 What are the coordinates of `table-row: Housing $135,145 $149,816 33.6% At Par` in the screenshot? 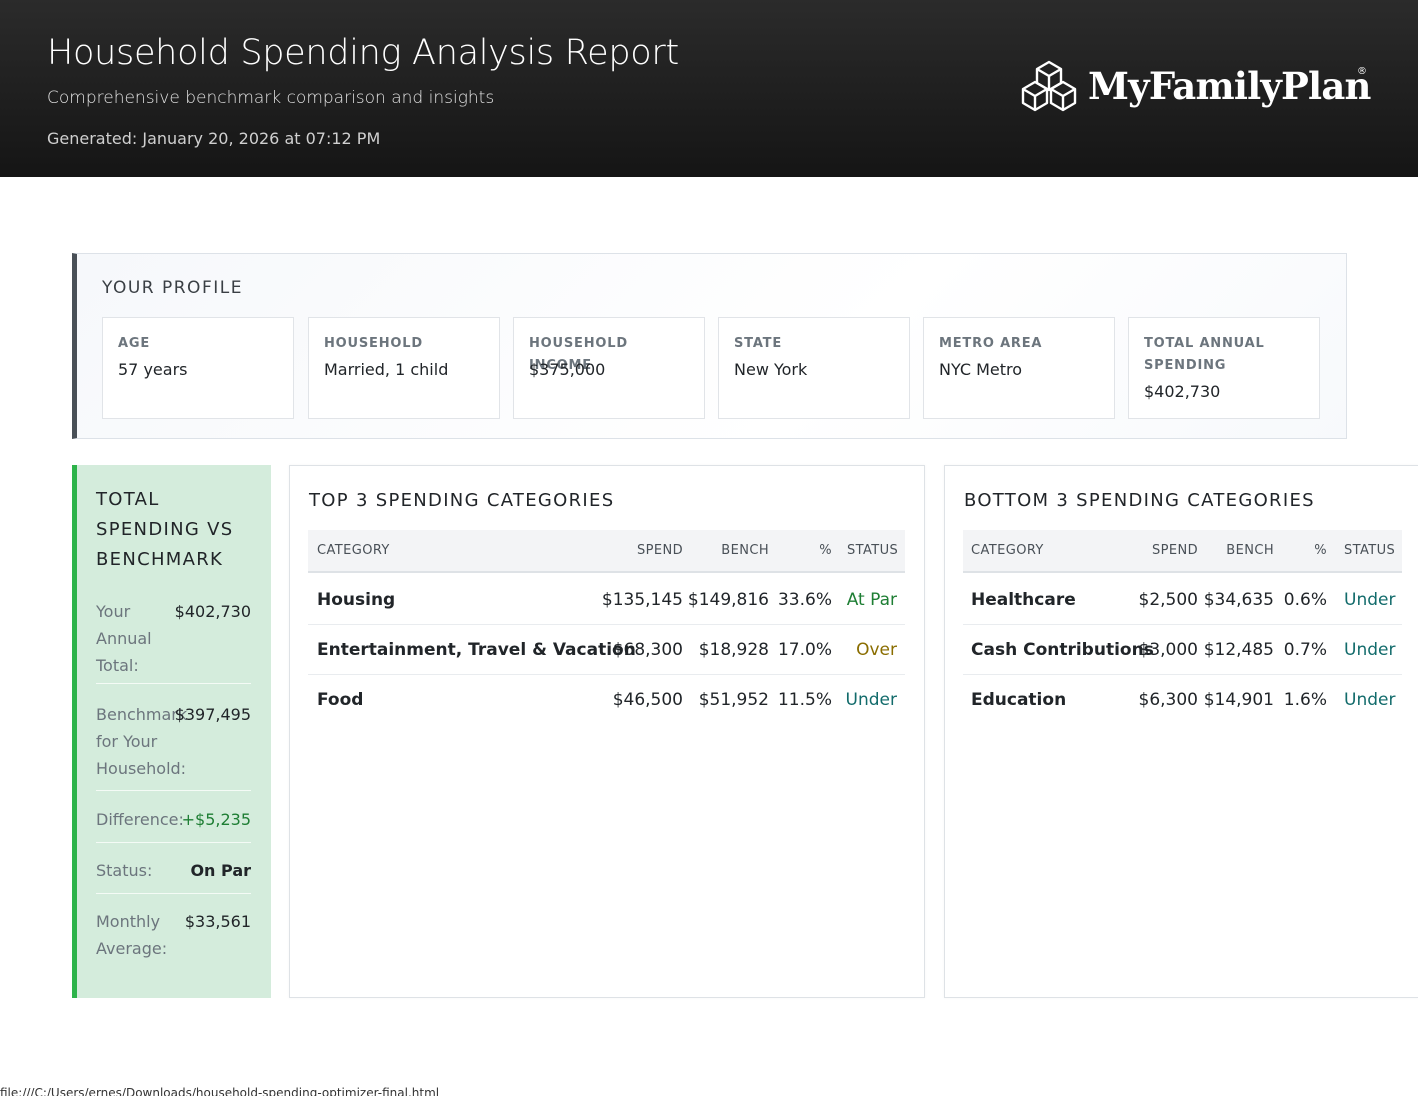 It's located at (606, 600).